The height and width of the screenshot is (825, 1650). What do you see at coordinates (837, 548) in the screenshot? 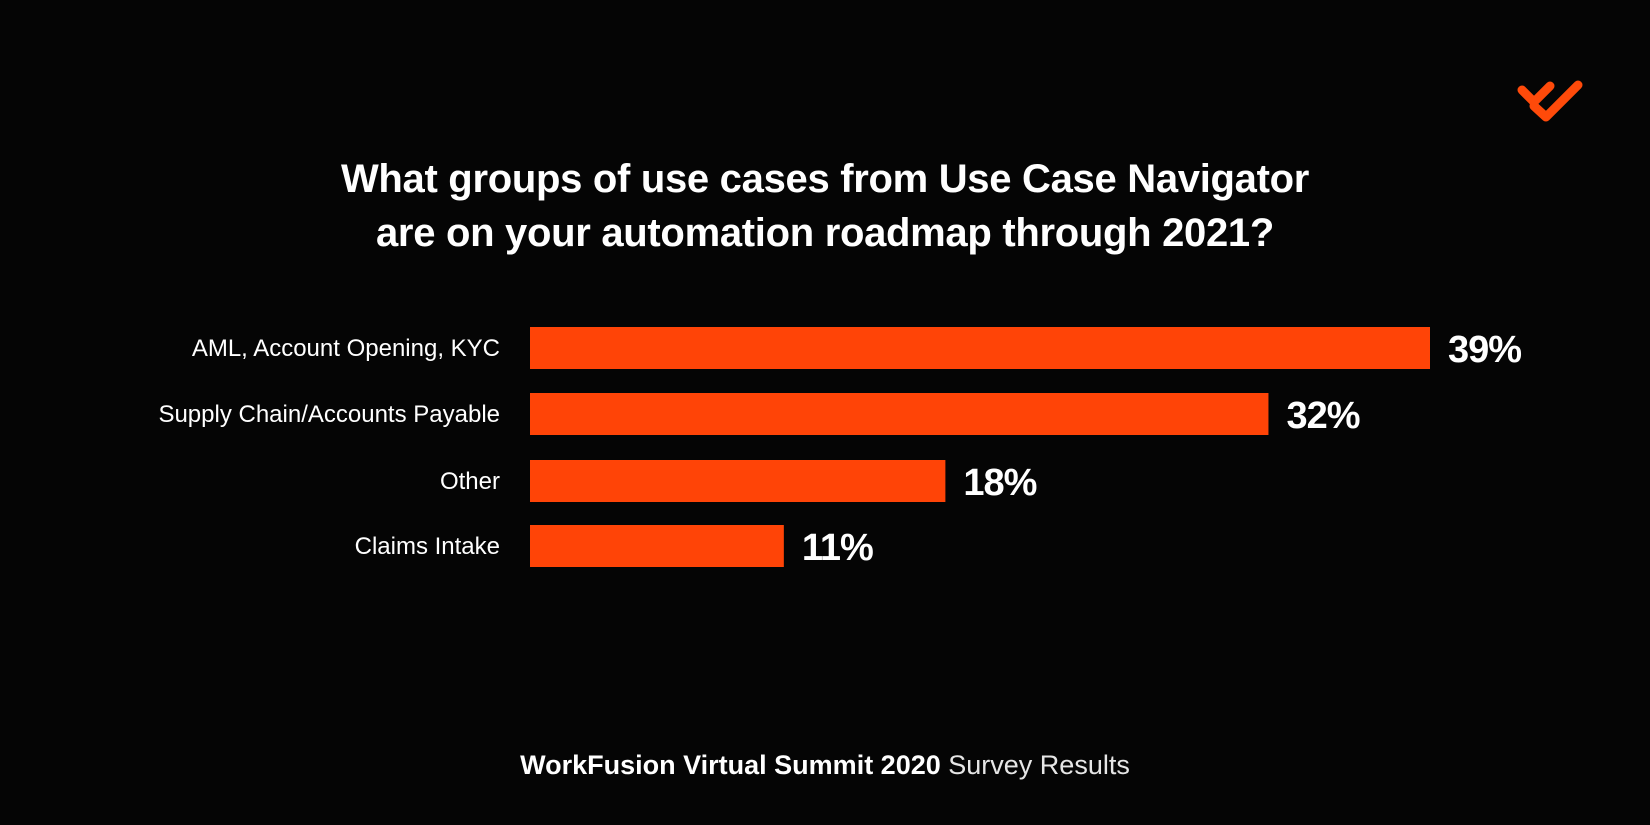
I see `value-label: 11%` at bounding box center [837, 548].